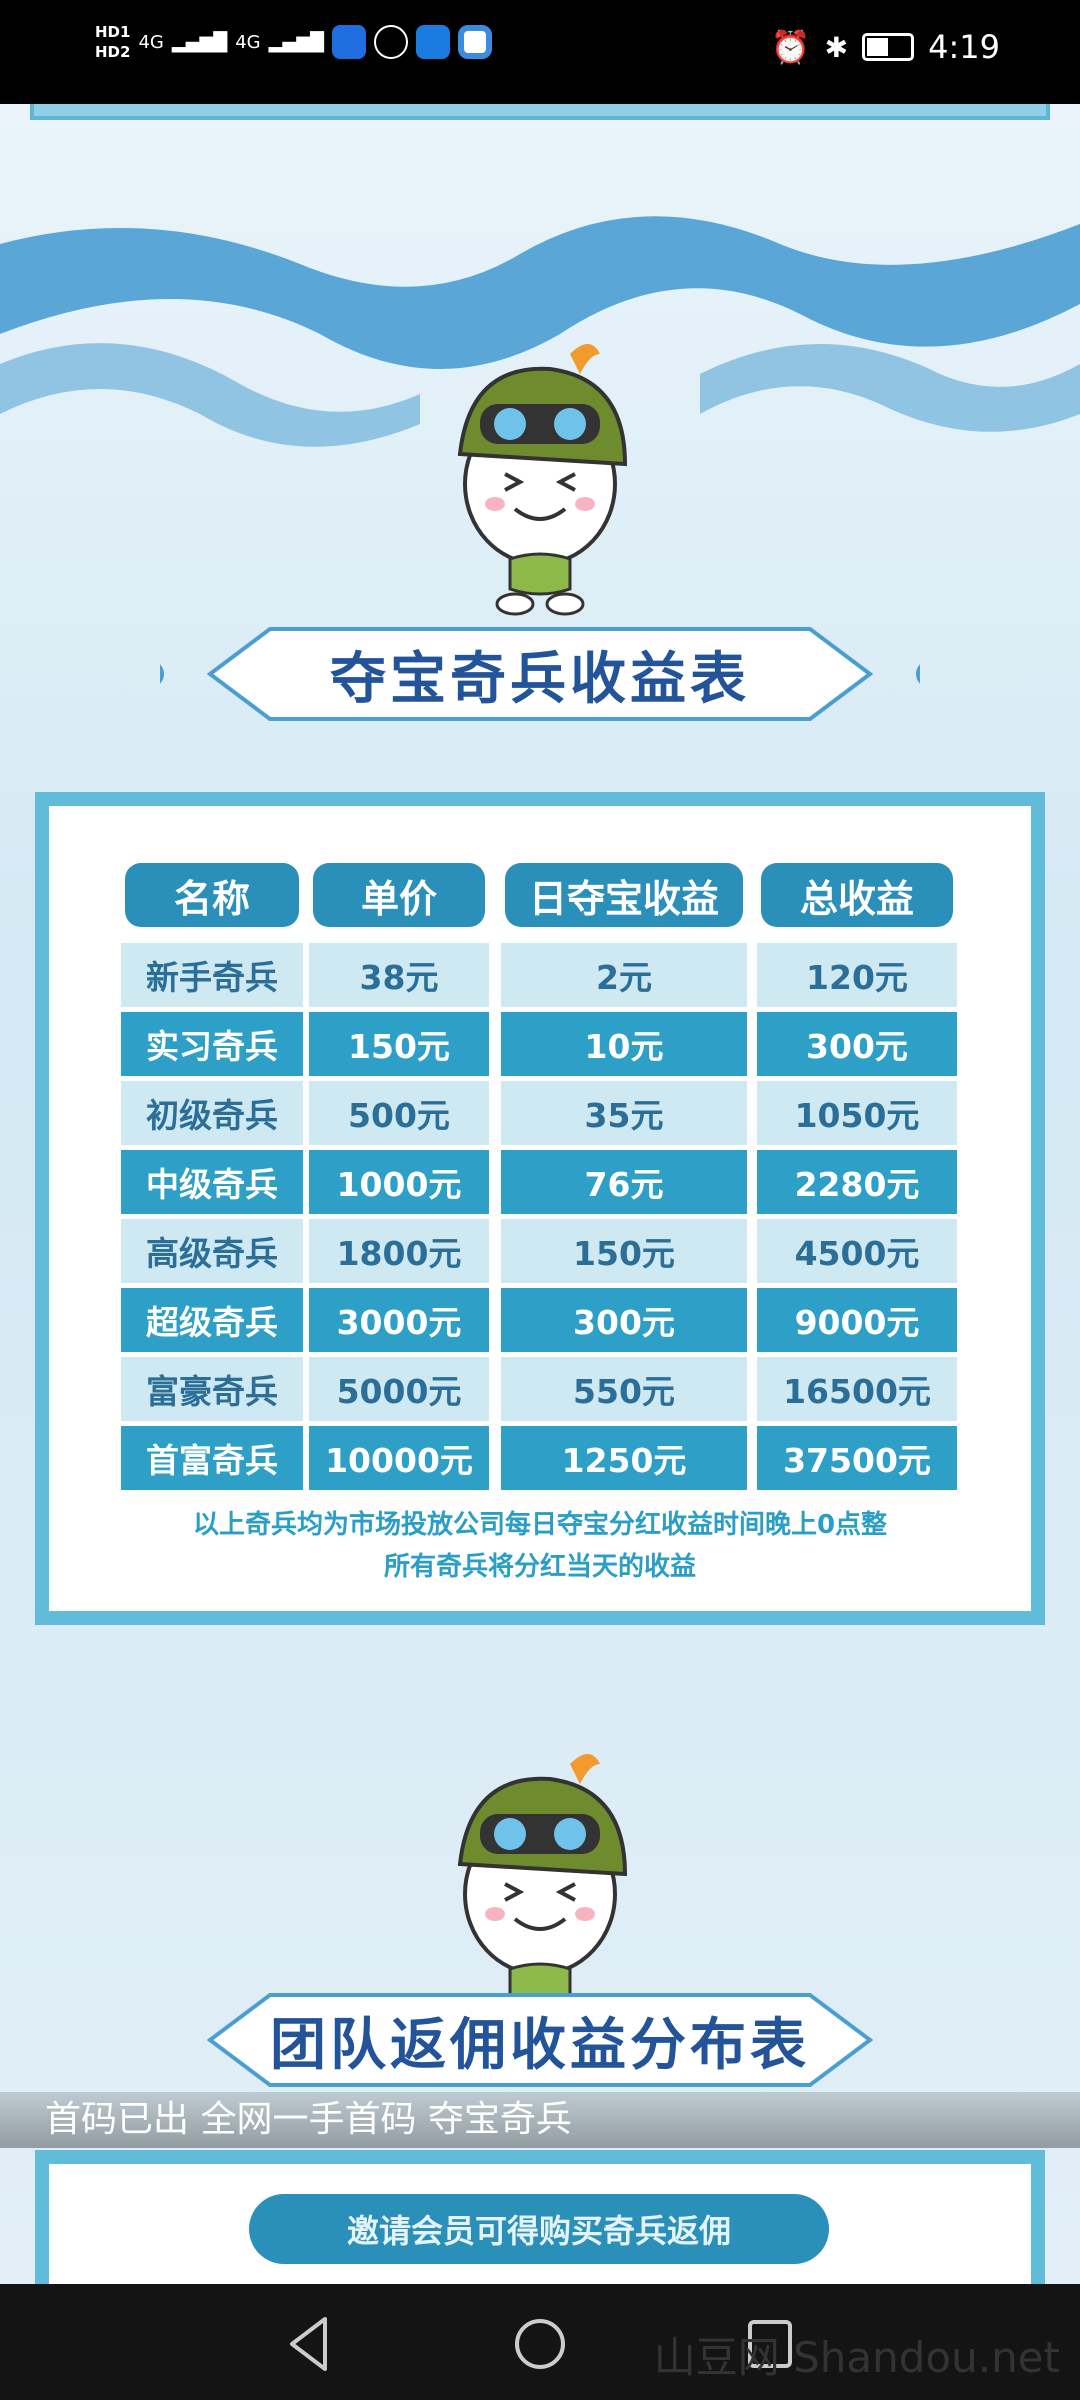 This screenshot has height=2400, width=1080. I want to click on table-row: 初级奇兵 500元 35元 1050元, so click(540, 1113).